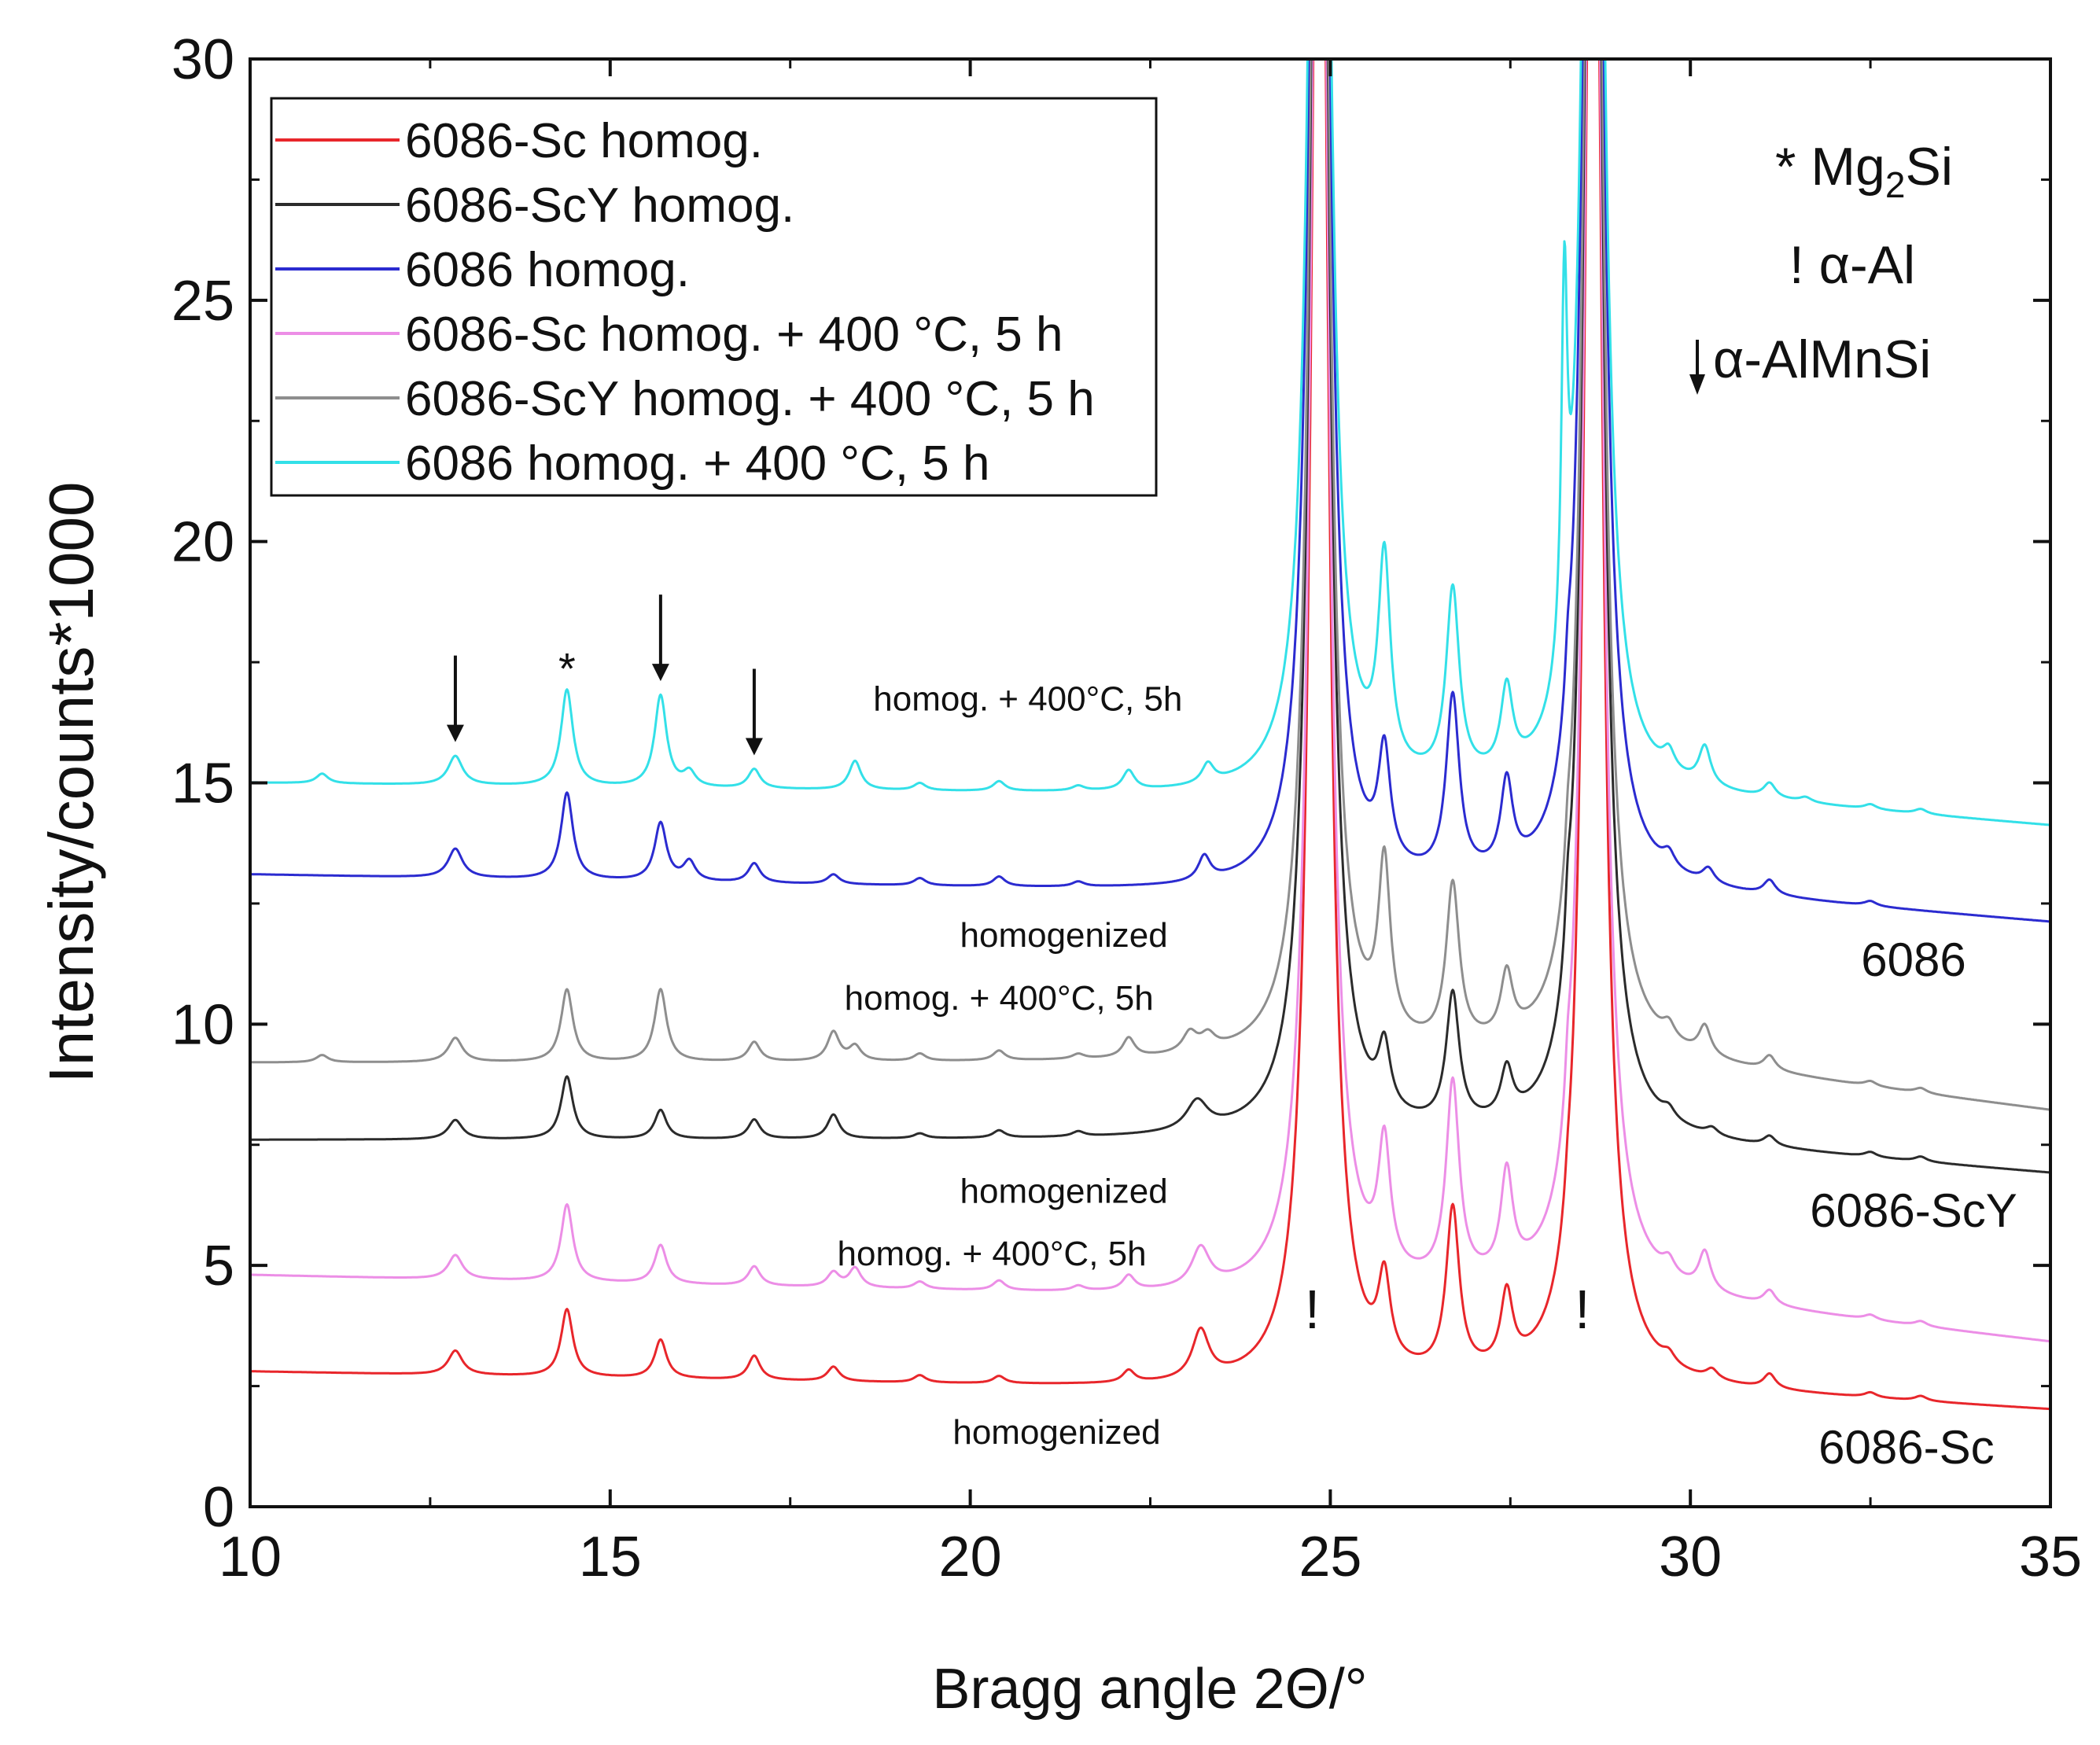 The height and width of the screenshot is (1745, 2100). What do you see at coordinates (992, 1254) in the screenshot?
I see `curve-label-6: homog. + 400°C, 5h` at bounding box center [992, 1254].